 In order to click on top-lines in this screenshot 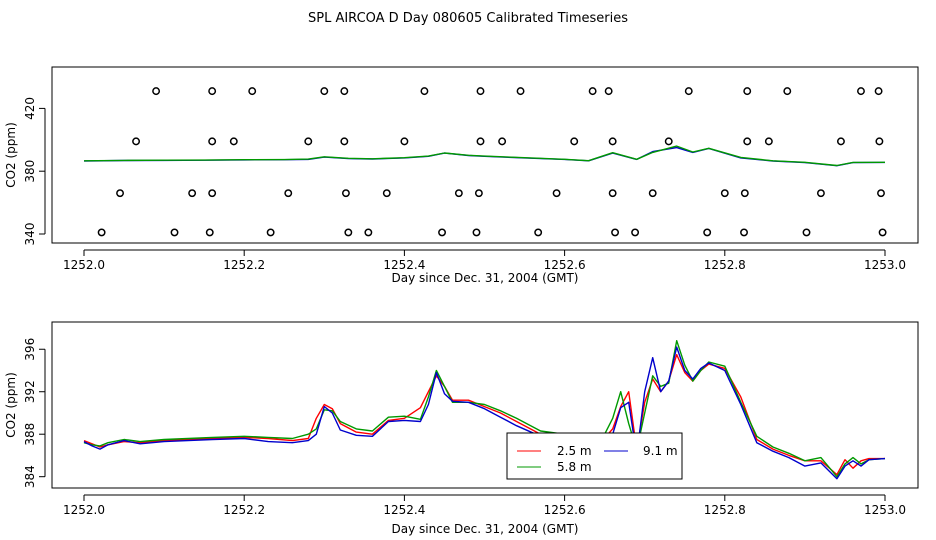, I will do `click(484, 156)`.